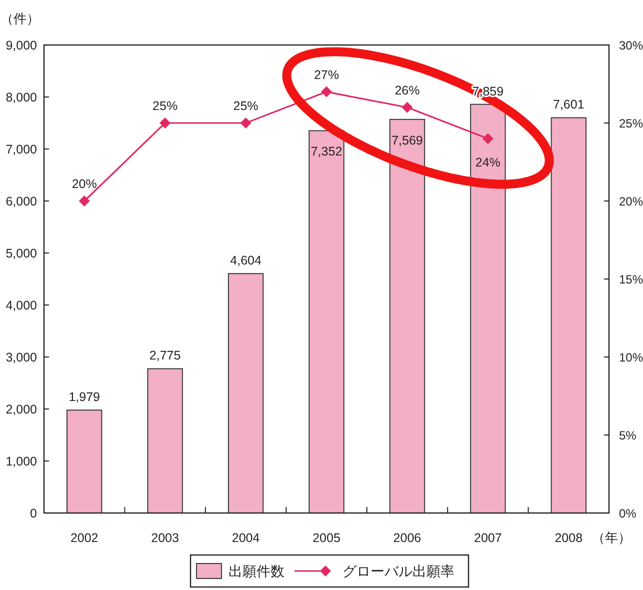 This screenshot has width=643, height=590. What do you see at coordinates (20, 18) in the screenshot?
I see `y-axis-title: （件）` at bounding box center [20, 18].